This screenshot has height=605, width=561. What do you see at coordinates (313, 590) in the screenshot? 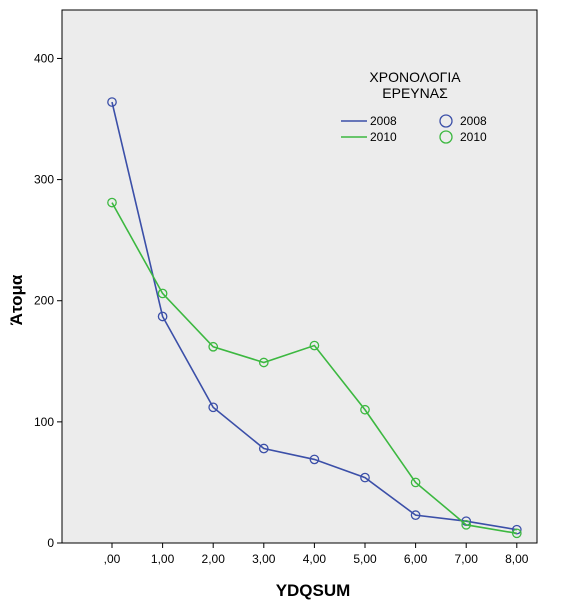
I see `x-axis-title: YDQSUM` at bounding box center [313, 590].